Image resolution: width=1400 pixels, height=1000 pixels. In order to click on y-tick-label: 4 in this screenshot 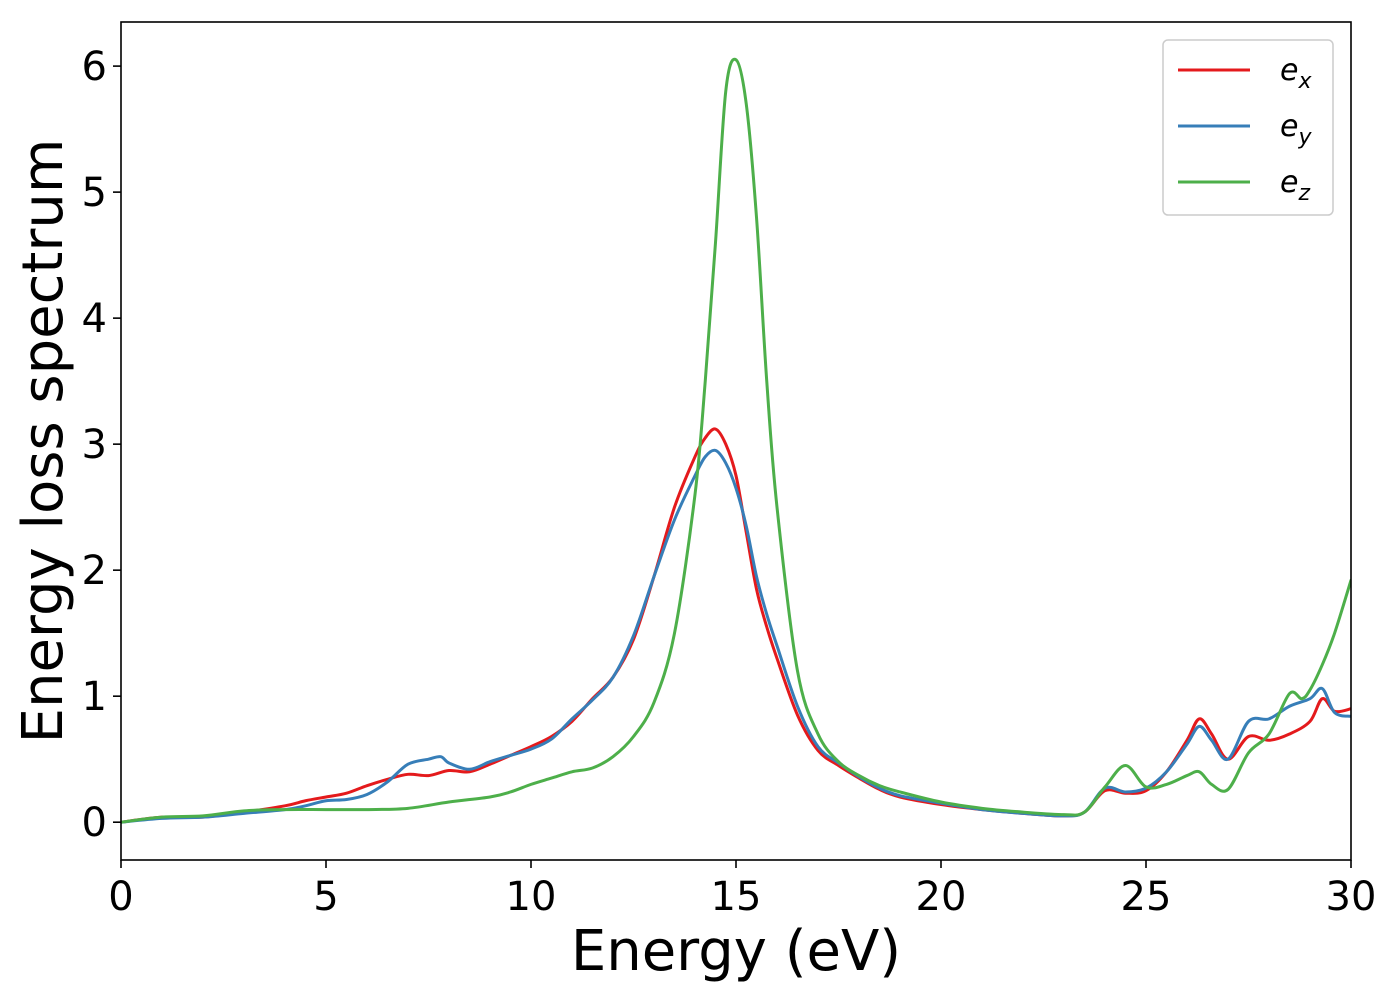, I will do `click(94, 319)`.